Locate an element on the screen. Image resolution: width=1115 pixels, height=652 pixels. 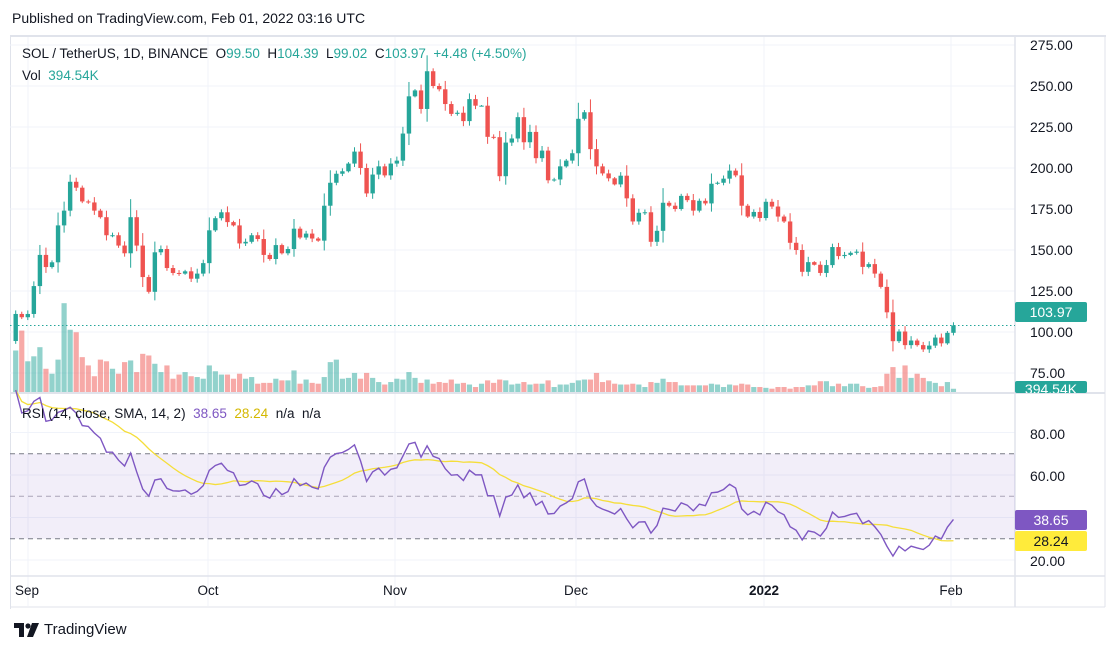
price-axis-label: 225.00 is located at coordinates (1051, 127).